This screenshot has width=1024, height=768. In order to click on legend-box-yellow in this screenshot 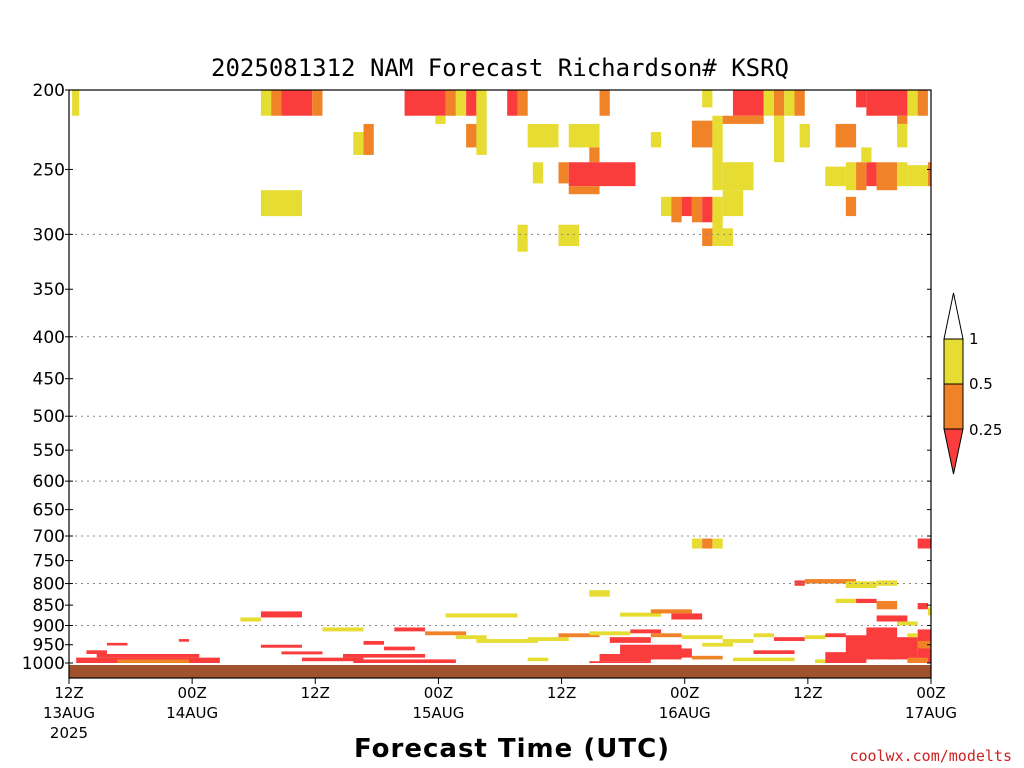, I will do `click(953, 361)`.